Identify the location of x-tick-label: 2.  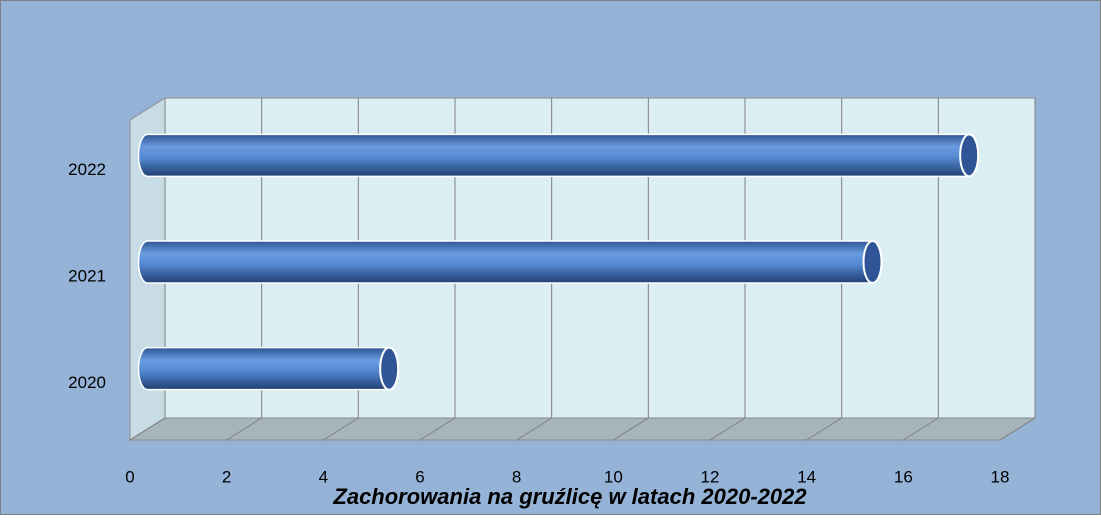
(226, 476).